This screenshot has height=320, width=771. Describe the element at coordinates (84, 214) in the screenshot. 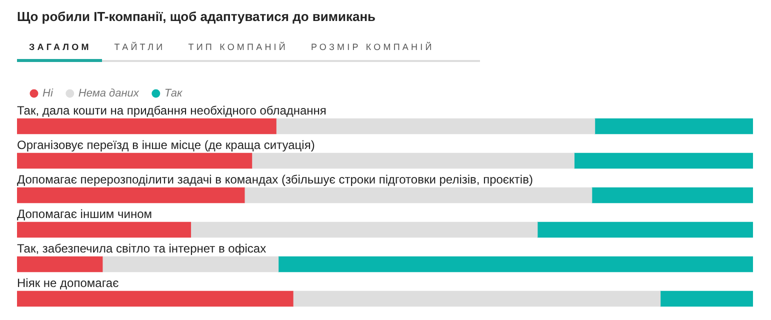

I see `y-tick-label: Допомагає іншим чином` at that location.